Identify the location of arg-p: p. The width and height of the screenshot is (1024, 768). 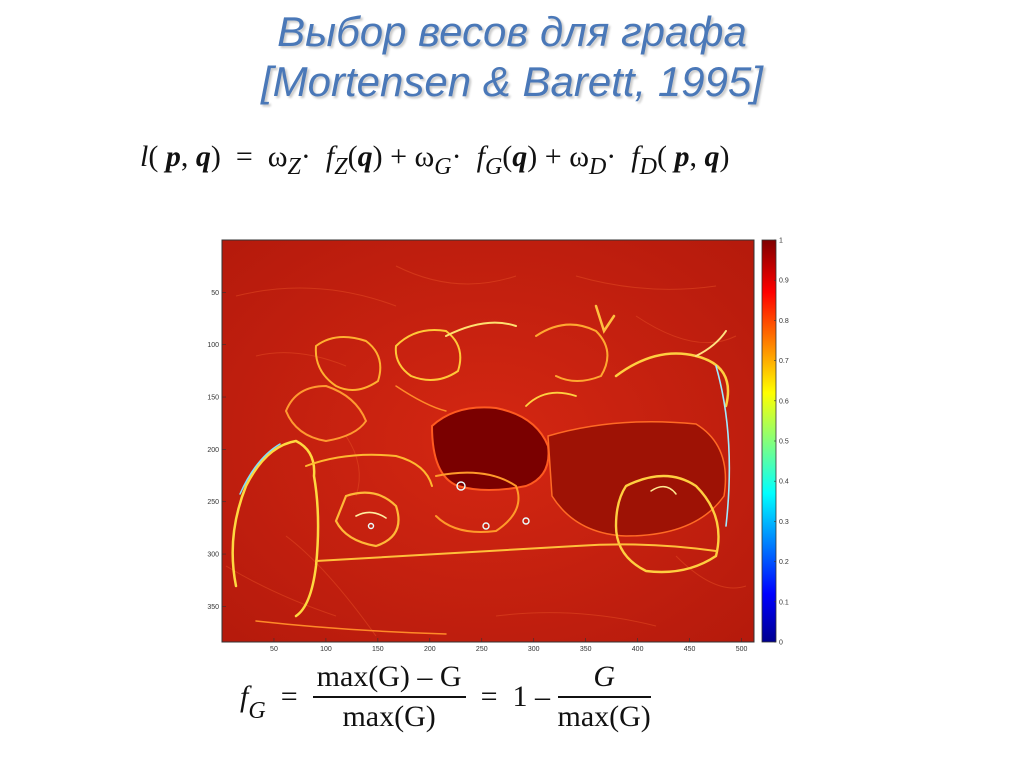
(682, 156).